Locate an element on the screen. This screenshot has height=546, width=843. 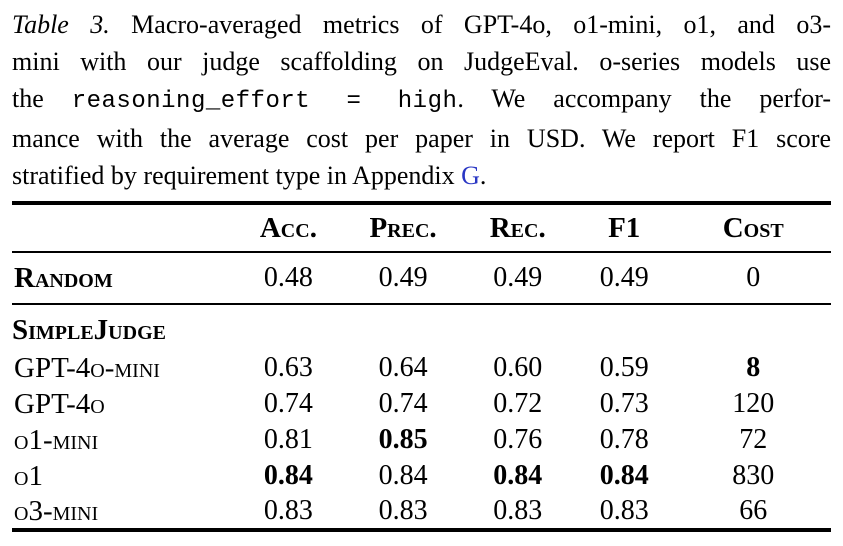
section-label: SimpleJudge is located at coordinates (89, 330).